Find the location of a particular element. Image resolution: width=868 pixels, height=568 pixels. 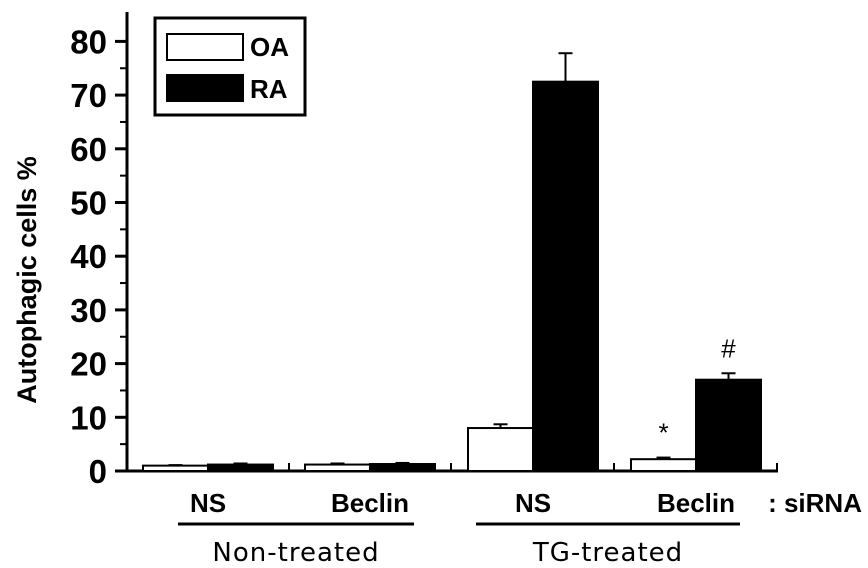

y-axis-title: Autophagic cells % is located at coordinates (27, 280).